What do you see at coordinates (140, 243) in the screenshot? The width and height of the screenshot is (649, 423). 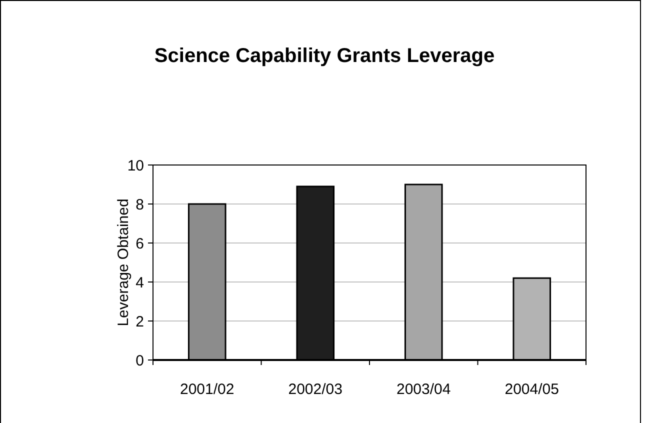 I see `y-tick-label: 6` at bounding box center [140, 243].